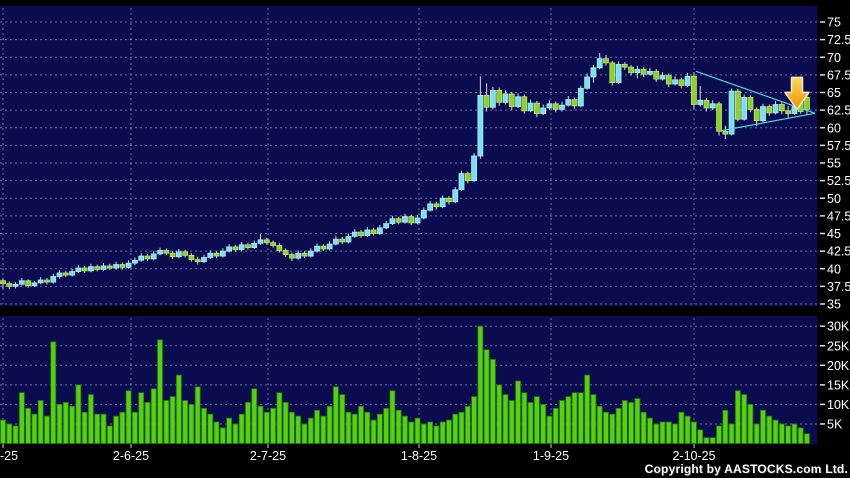 Image resolution: width=850 pixels, height=478 pixels. I want to click on date-axis: -25 2-6-25 2-7-25 1-8-25 1-9-25 2-10-25, so click(358, 453).